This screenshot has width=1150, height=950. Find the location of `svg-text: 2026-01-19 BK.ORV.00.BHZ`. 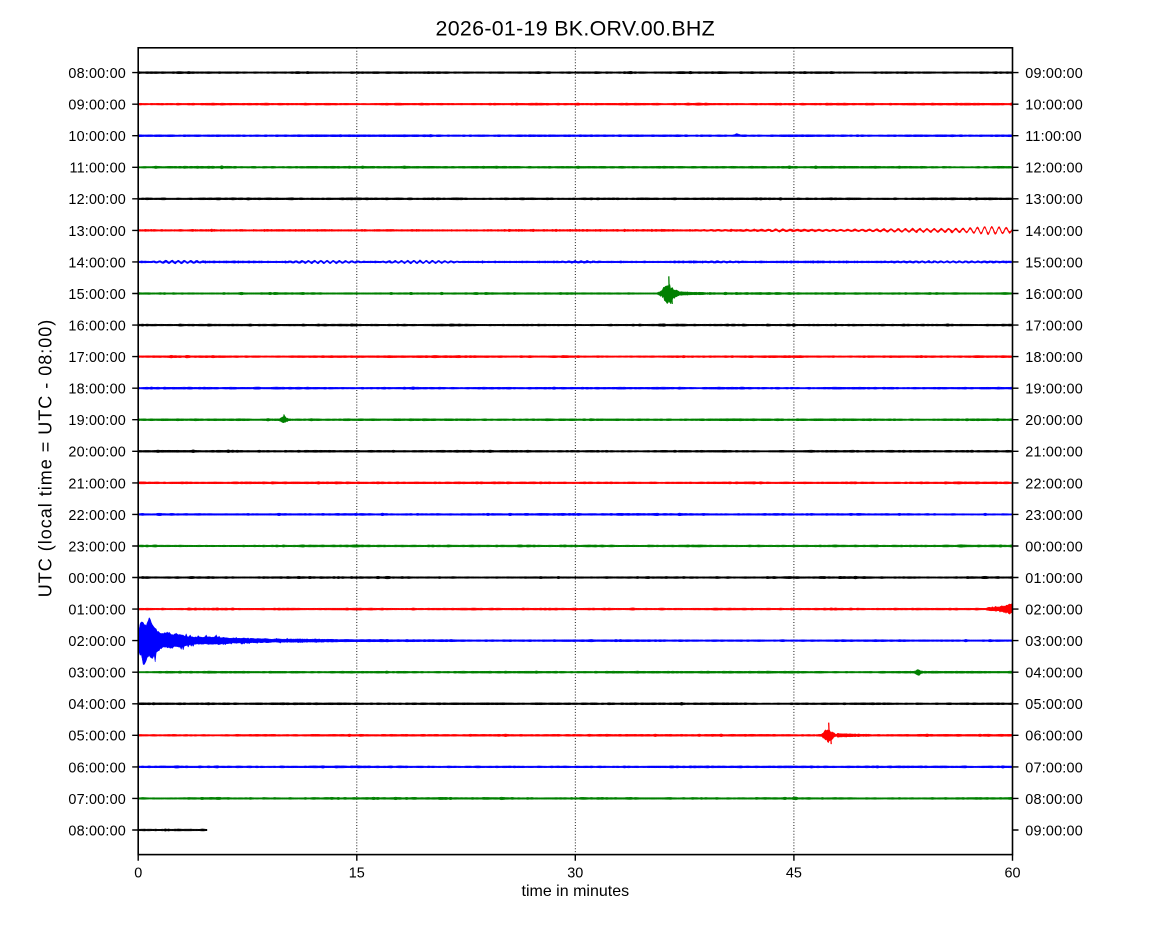

svg-text: 2026-01-19 BK.ORV.00.BHZ is located at coordinates (576, 29).